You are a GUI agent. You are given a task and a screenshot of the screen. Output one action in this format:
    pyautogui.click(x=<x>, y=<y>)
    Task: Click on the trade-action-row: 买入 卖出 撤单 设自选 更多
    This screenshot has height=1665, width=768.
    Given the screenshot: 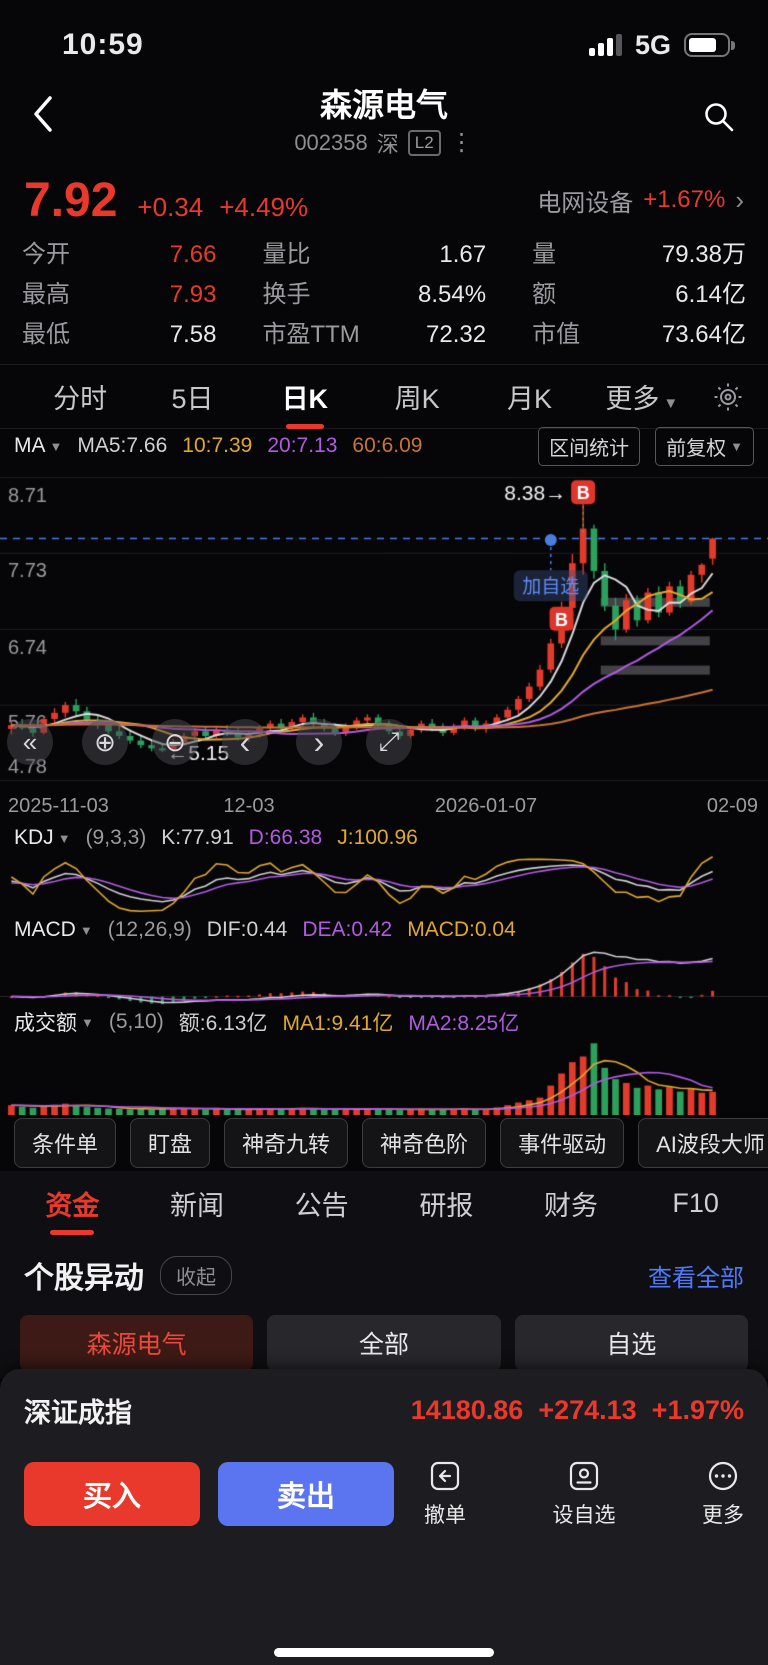 What is the action you would take?
    pyautogui.click(x=384, y=1493)
    